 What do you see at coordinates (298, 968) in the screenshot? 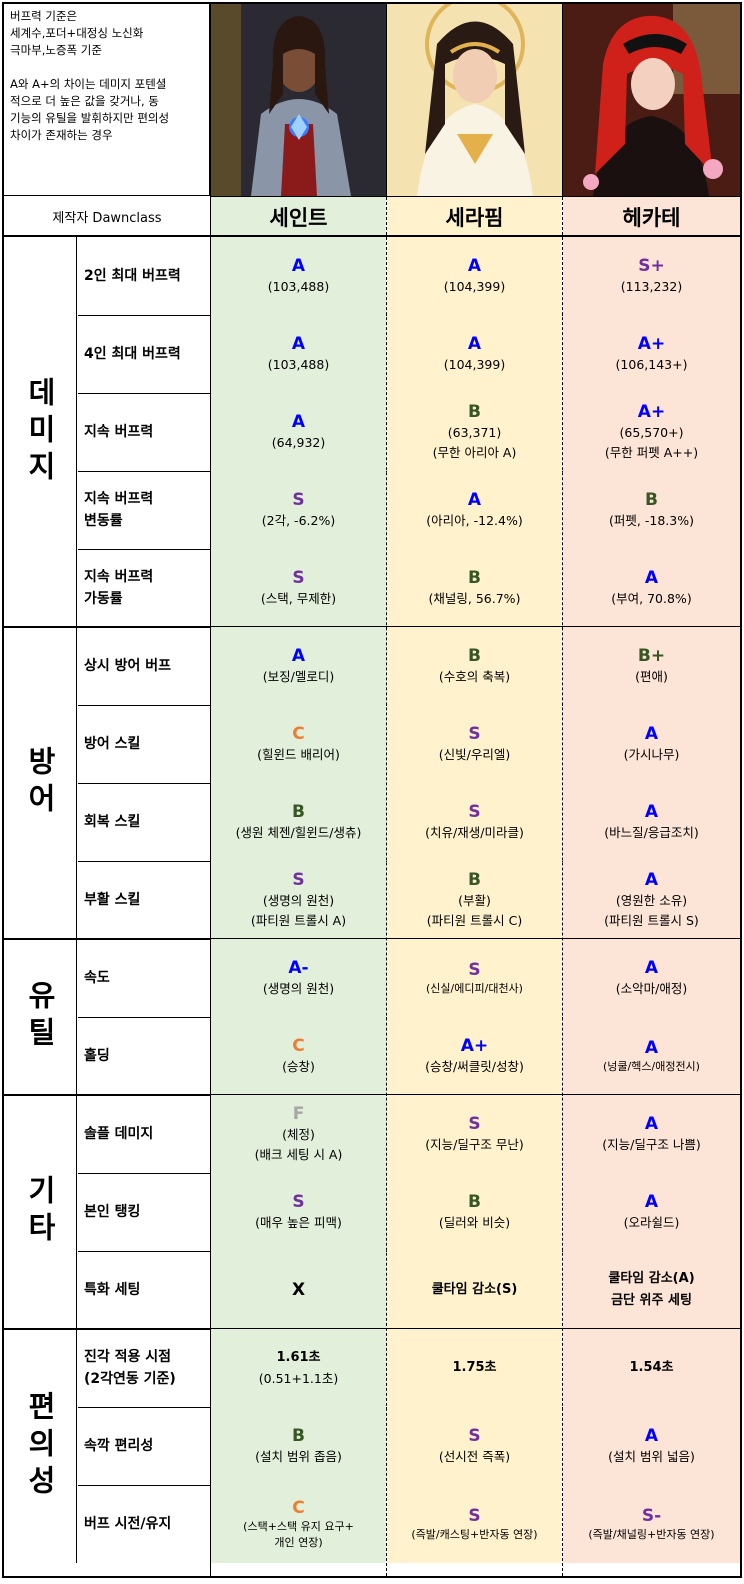
I see `grade-value: A-` at bounding box center [298, 968].